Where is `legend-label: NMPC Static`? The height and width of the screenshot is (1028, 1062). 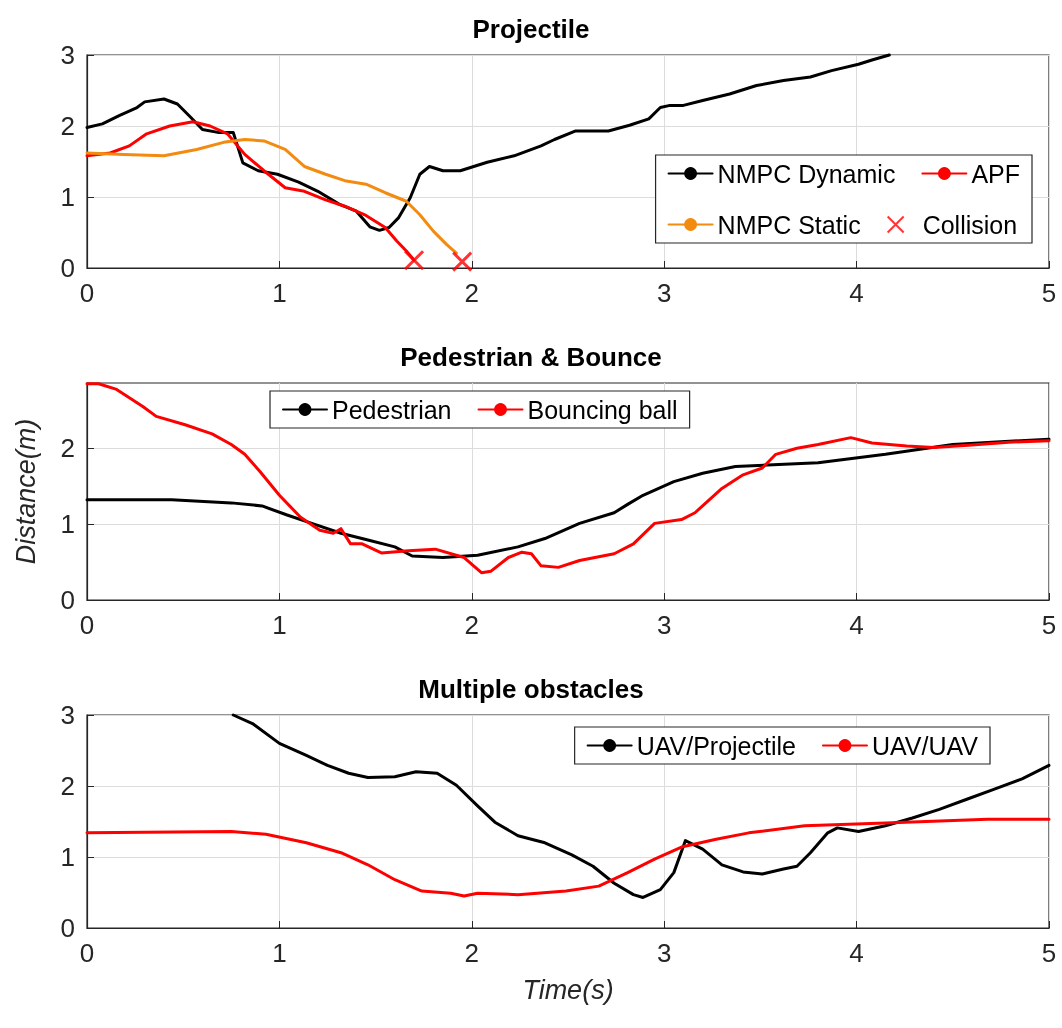 legend-label: NMPC Static is located at coordinates (789, 224).